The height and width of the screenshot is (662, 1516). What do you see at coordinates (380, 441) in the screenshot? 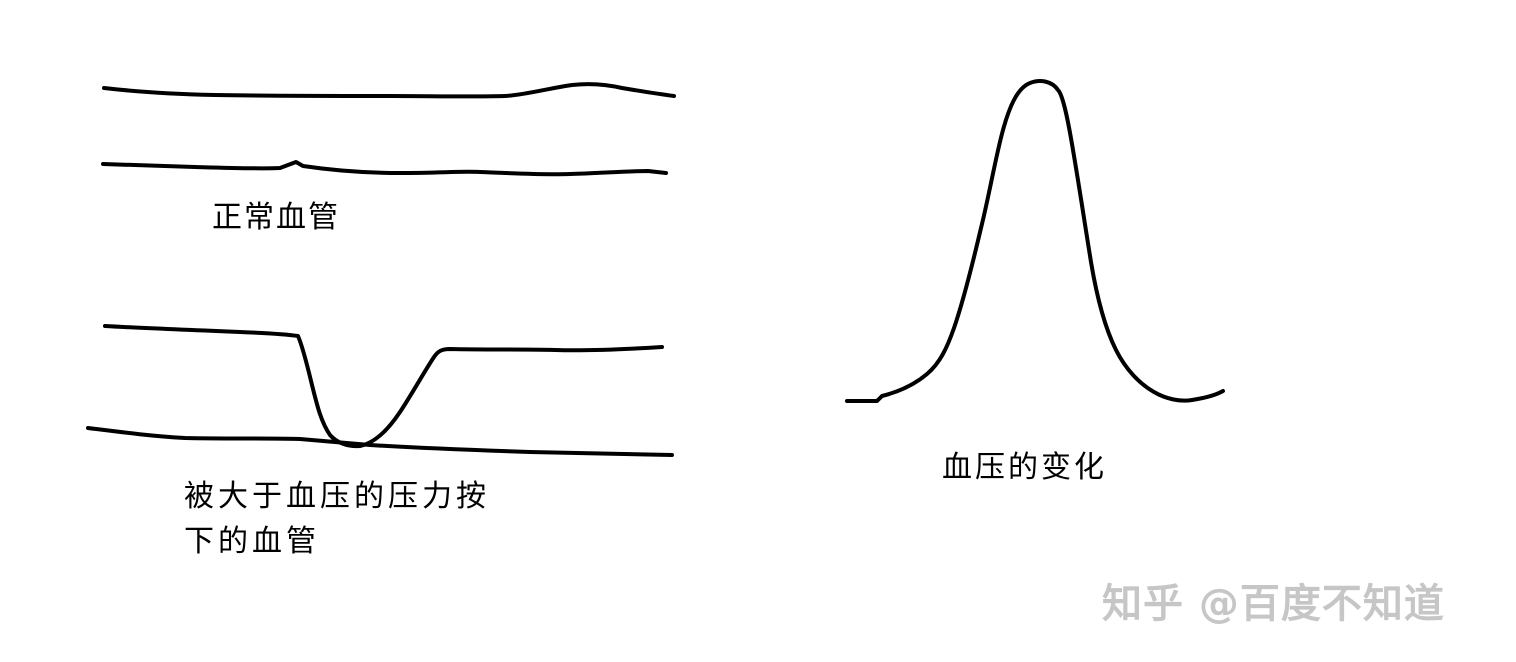
I see `compressed-vessel-bottom-line` at bounding box center [380, 441].